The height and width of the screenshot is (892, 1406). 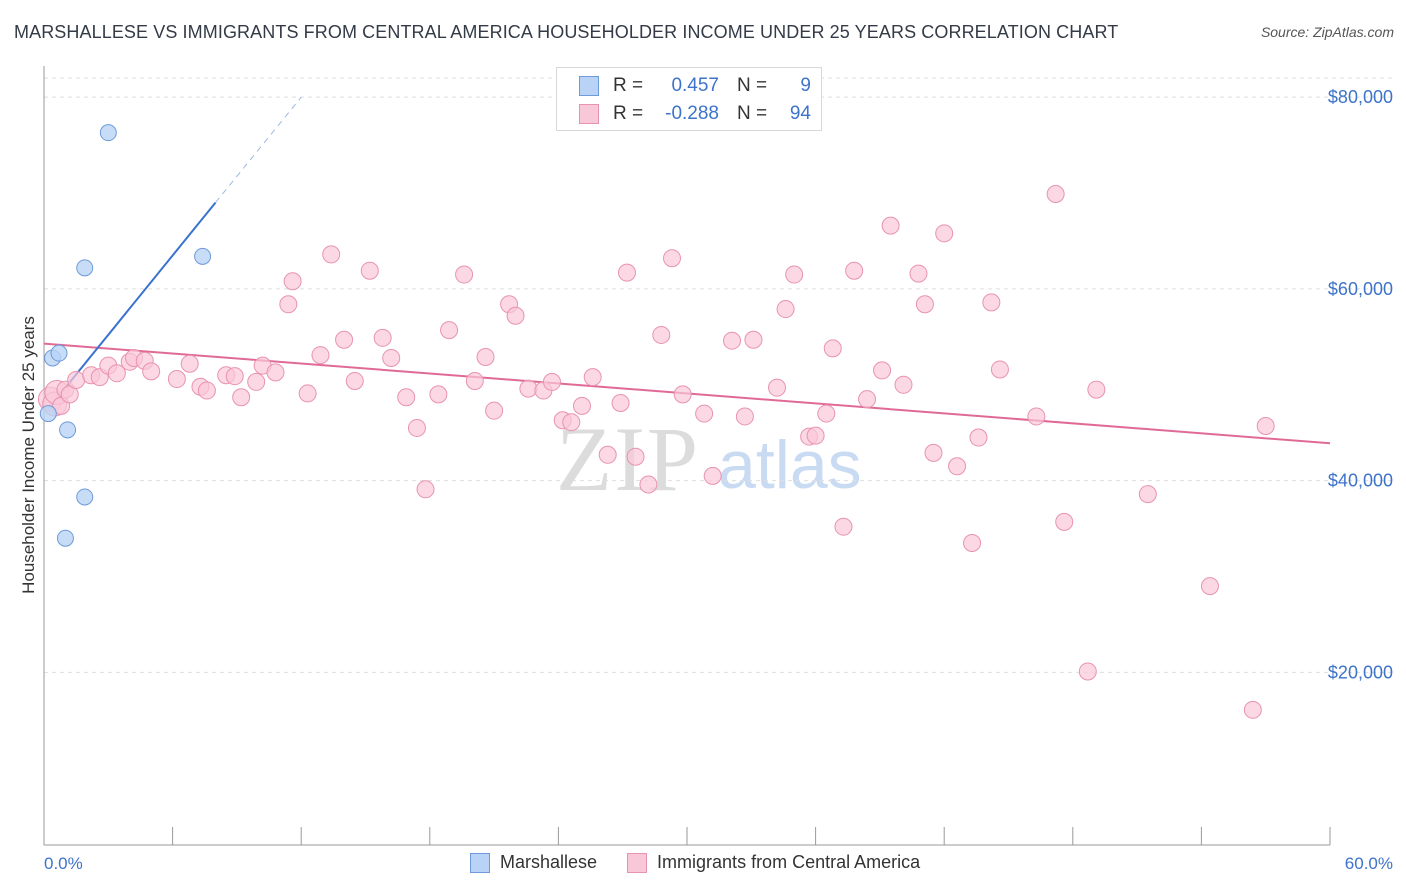 I want to click on x-tick-labels: 0.0% 60.0%, so click(x=718, y=863).